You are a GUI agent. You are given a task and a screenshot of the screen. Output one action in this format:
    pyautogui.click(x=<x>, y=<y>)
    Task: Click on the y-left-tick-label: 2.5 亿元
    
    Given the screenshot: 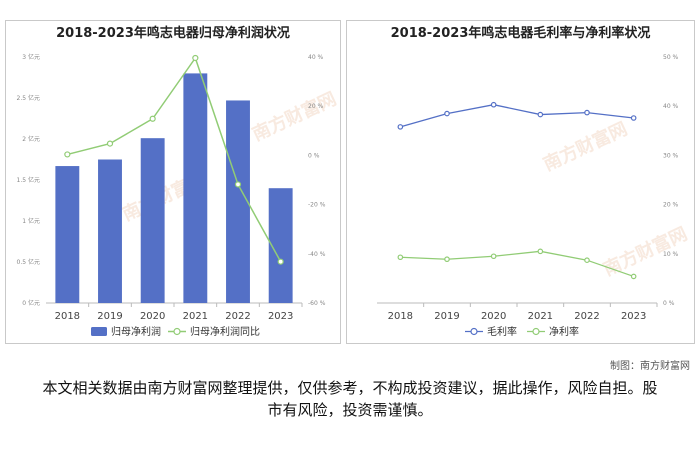 What is the action you would take?
    pyautogui.click(x=28, y=98)
    